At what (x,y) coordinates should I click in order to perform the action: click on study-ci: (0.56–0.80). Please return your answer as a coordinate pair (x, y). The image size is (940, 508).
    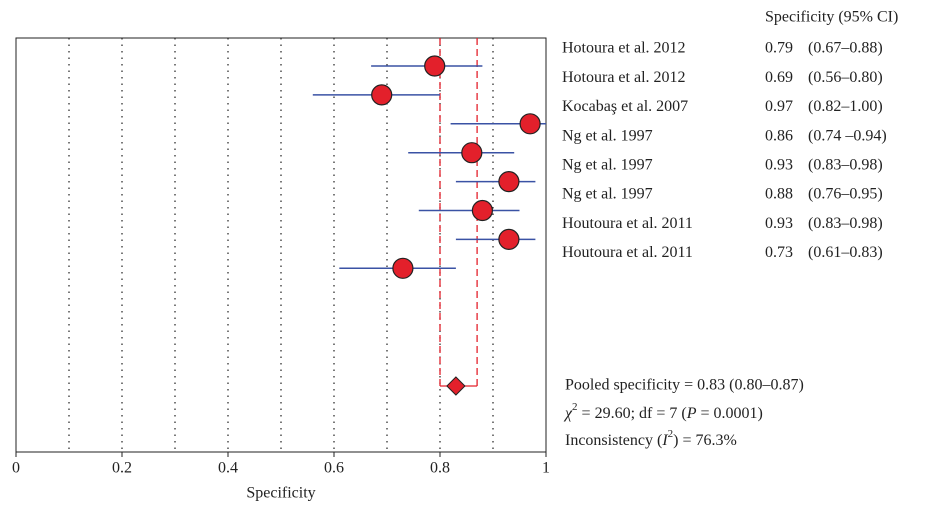
    Looking at the image, I should click on (845, 77).